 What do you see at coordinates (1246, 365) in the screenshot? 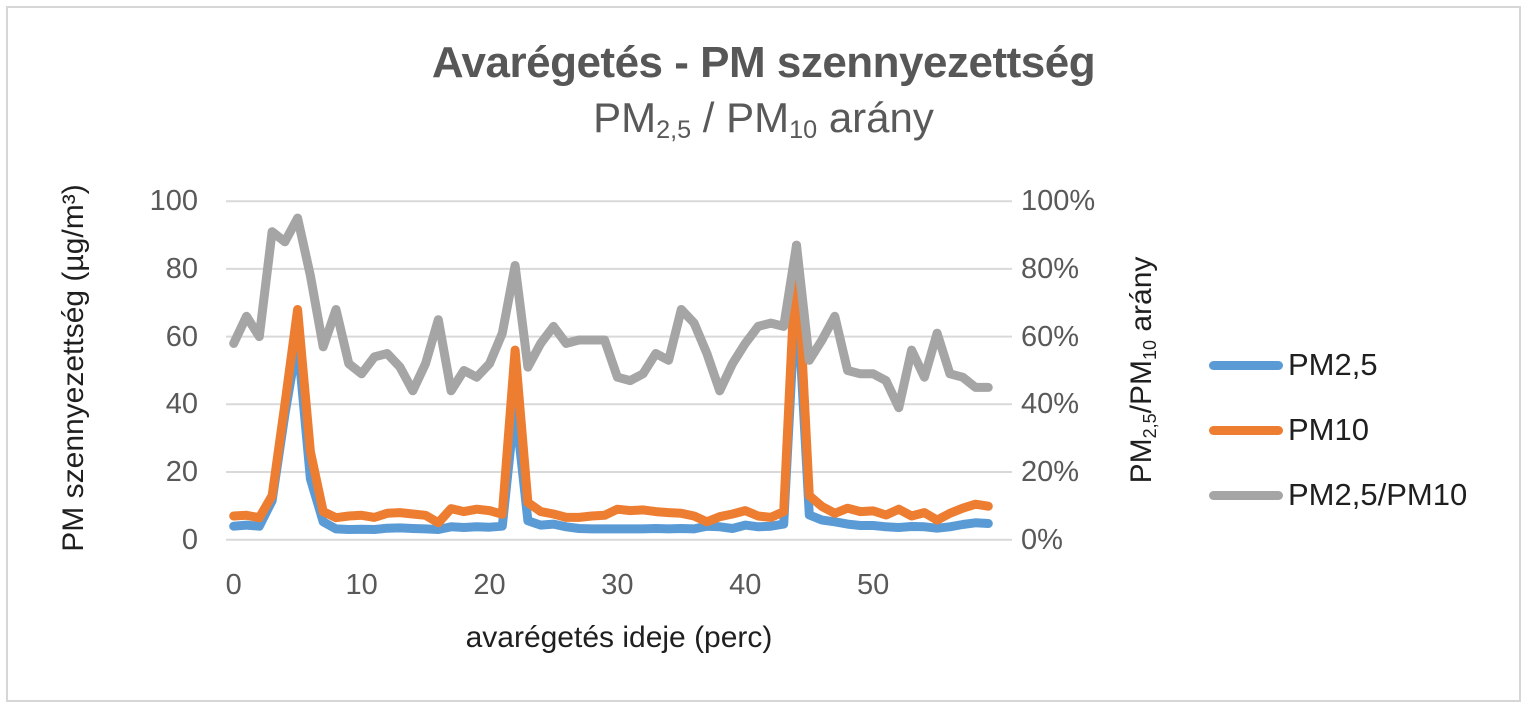
I see `pm25-line-swatch` at bounding box center [1246, 365].